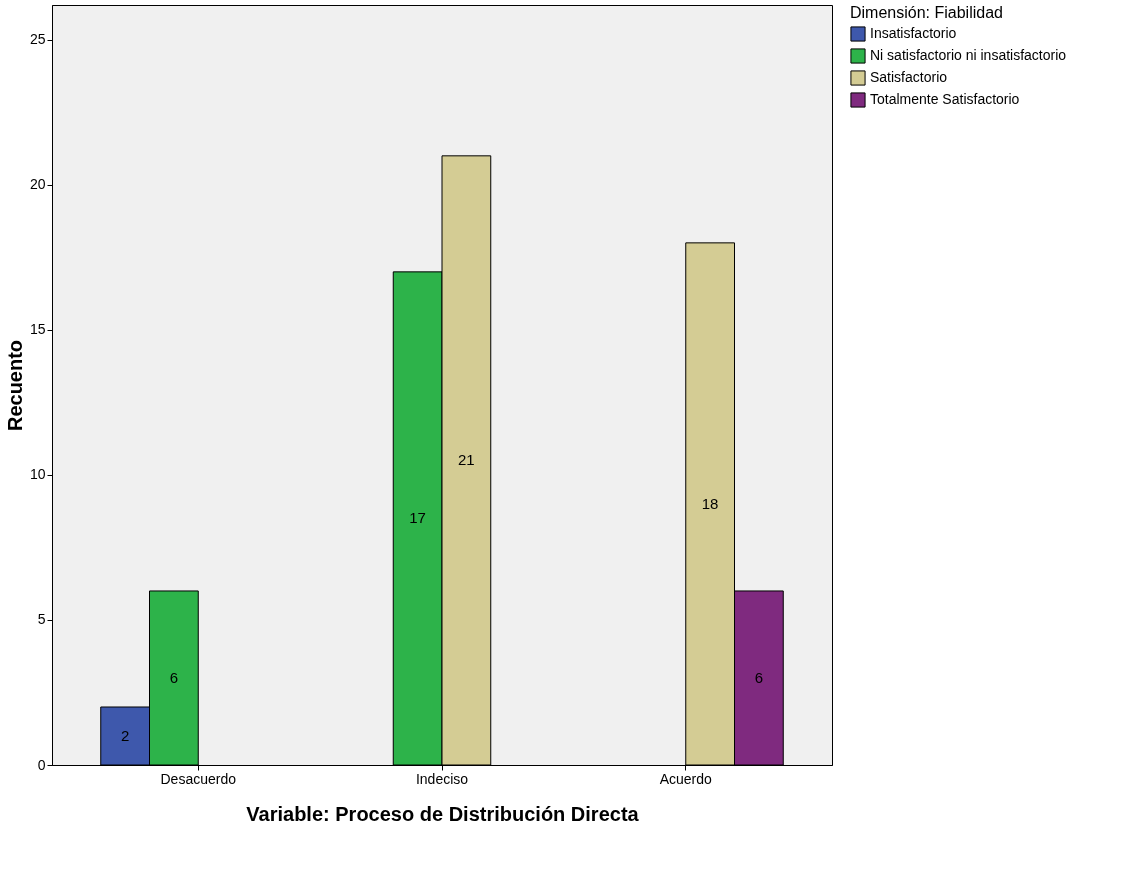 The height and width of the screenshot is (884, 1143). I want to click on legend-label: Insatisfactorio, so click(913, 33).